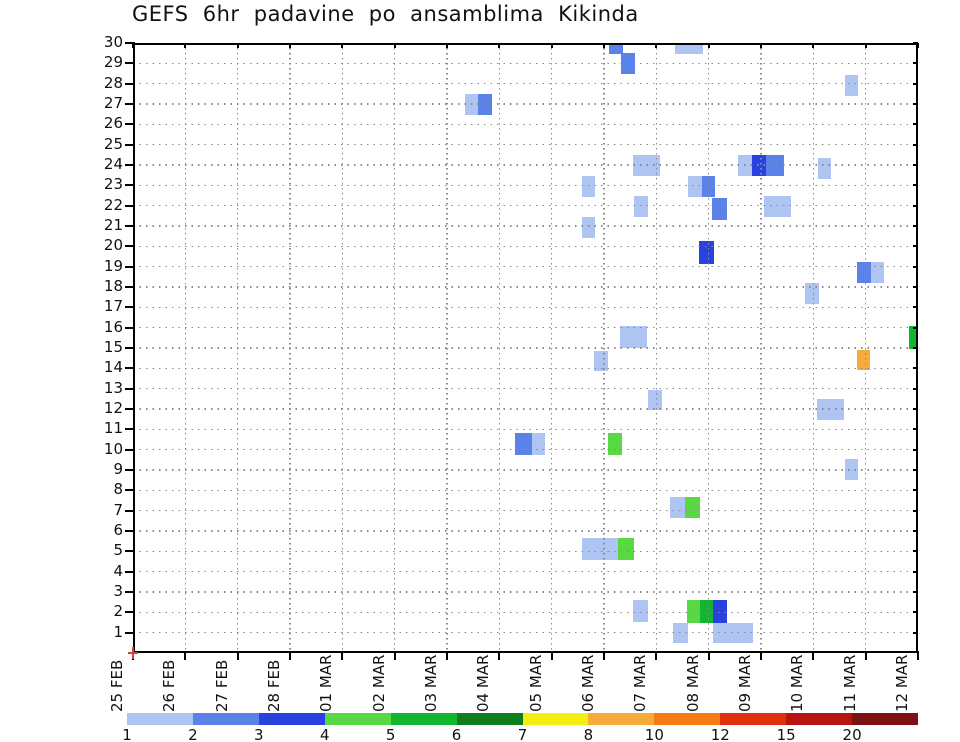 Image resolution: width=960 pixels, height=742 pixels. I want to click on y-axis-member-label: 23, so click(113, 184).